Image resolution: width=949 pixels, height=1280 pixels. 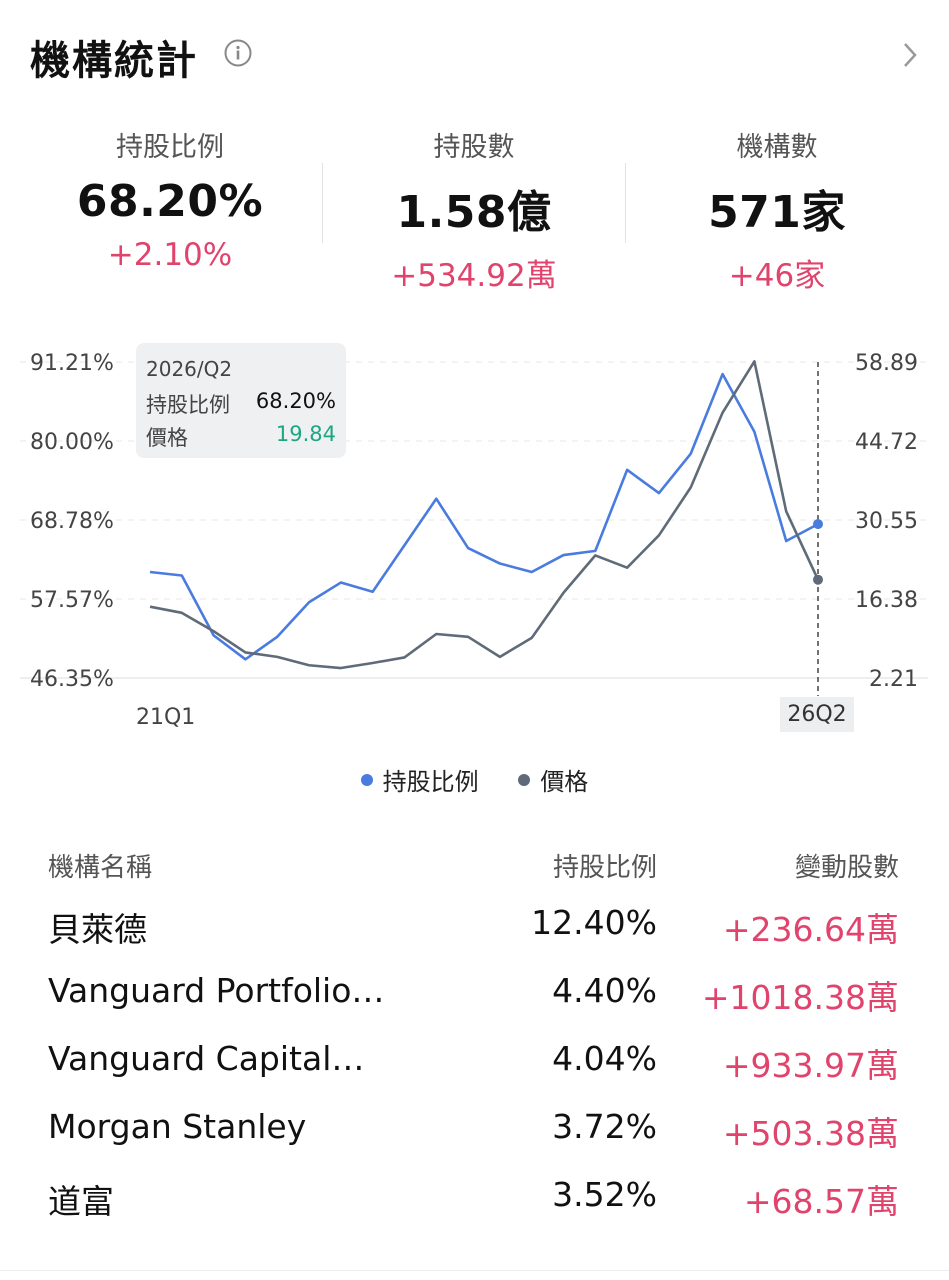 What do you see at coordinates (72, 442) in the screenshot?
I see `y-left-tick-label: 80.00%` at bounding box center [72, 442].